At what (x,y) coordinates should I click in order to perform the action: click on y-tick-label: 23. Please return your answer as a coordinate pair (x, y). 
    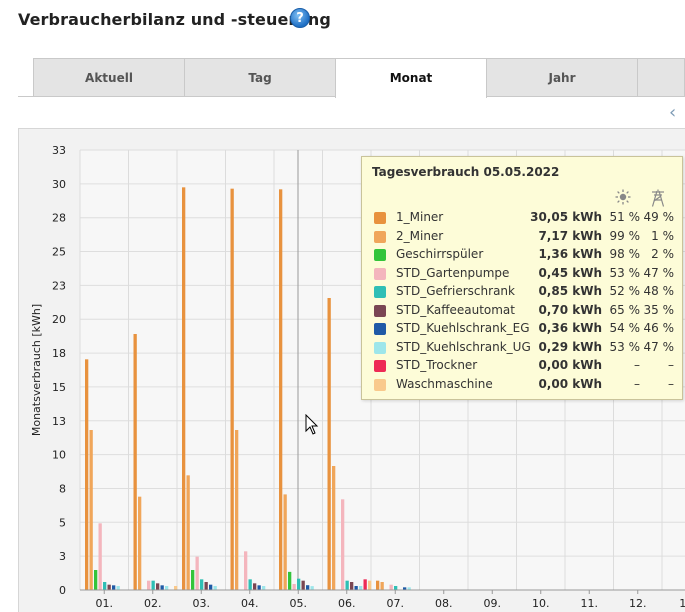
    Looking at the image, I should click on (59, 285).